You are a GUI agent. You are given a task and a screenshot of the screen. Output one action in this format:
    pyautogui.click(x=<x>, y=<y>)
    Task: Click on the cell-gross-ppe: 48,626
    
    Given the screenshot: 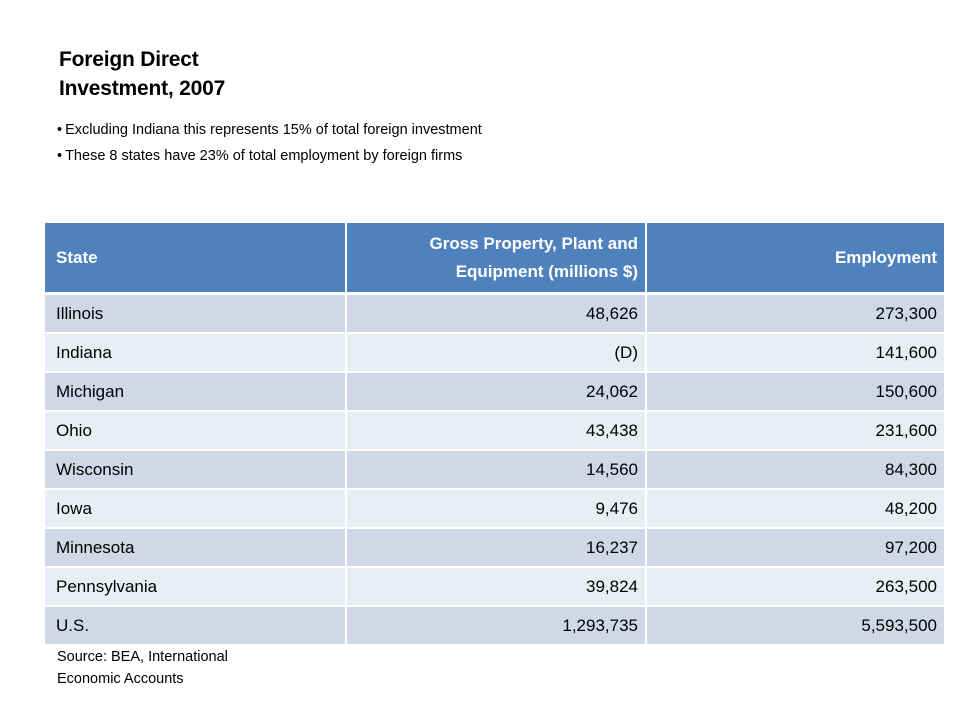 What is the action you would take?
    pyautogui.click(x=496, y=313)
    